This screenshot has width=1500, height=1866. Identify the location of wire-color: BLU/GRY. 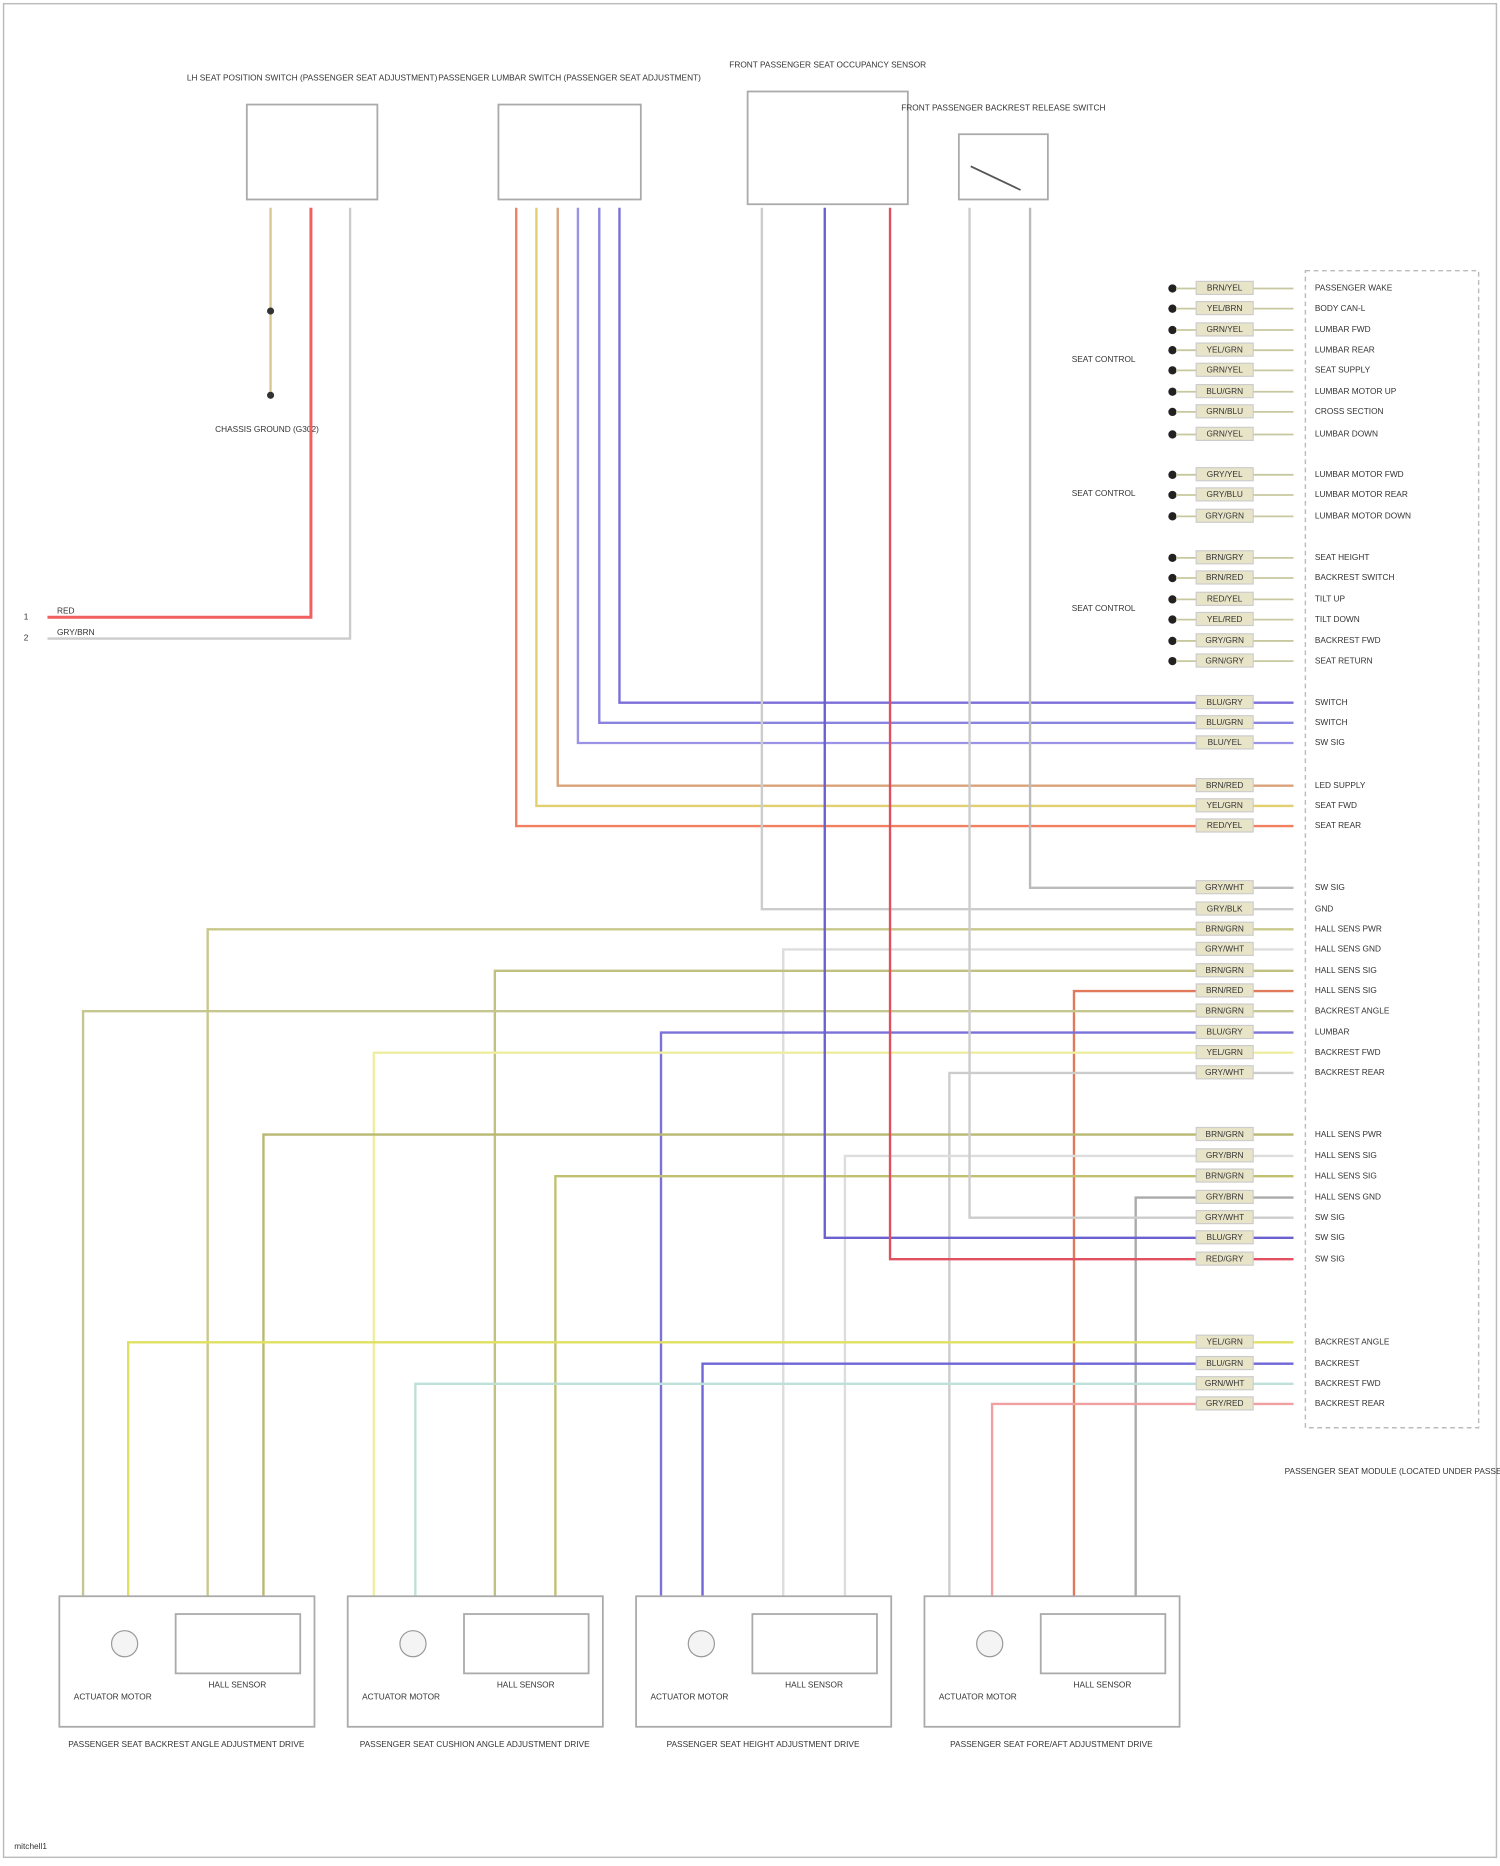
(1225, 1032).